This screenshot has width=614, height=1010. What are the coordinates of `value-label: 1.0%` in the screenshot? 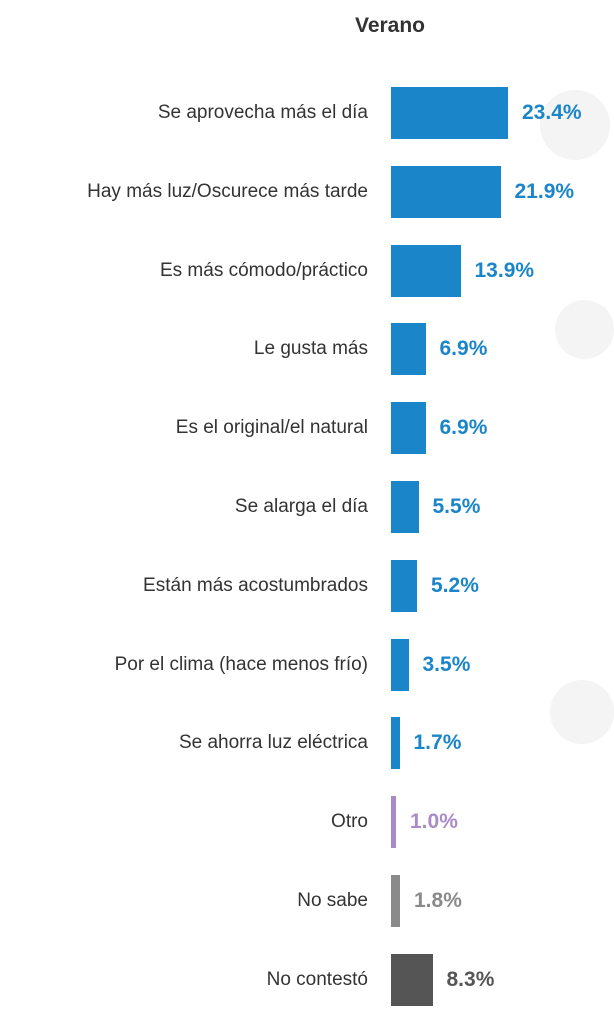 It's located at (434, 822).